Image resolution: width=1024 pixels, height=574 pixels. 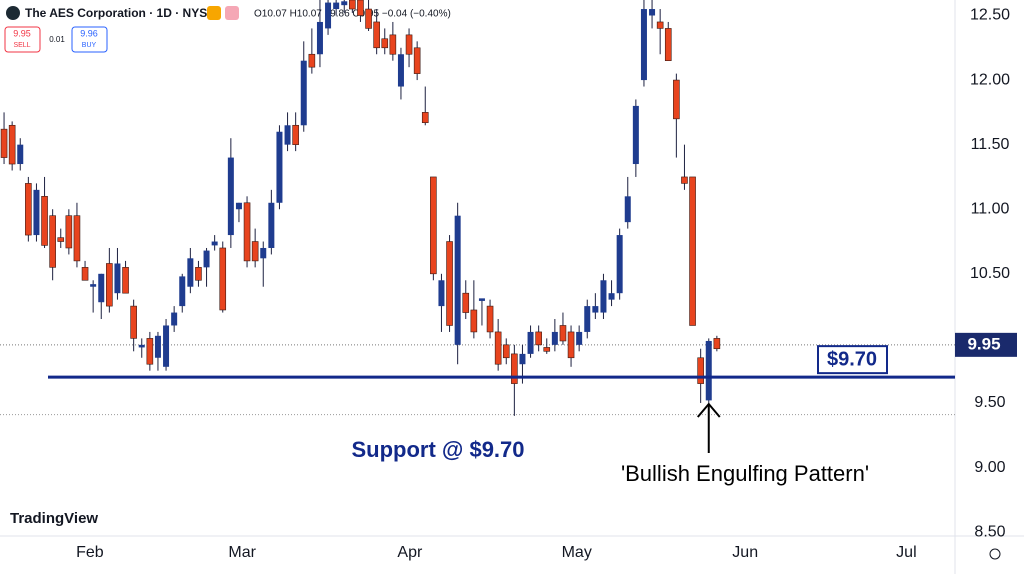 What do you see at coordinates (989, 402) in the screenshot?
I see `y-tick-label: 9.50` at bounding box center [989, 402].